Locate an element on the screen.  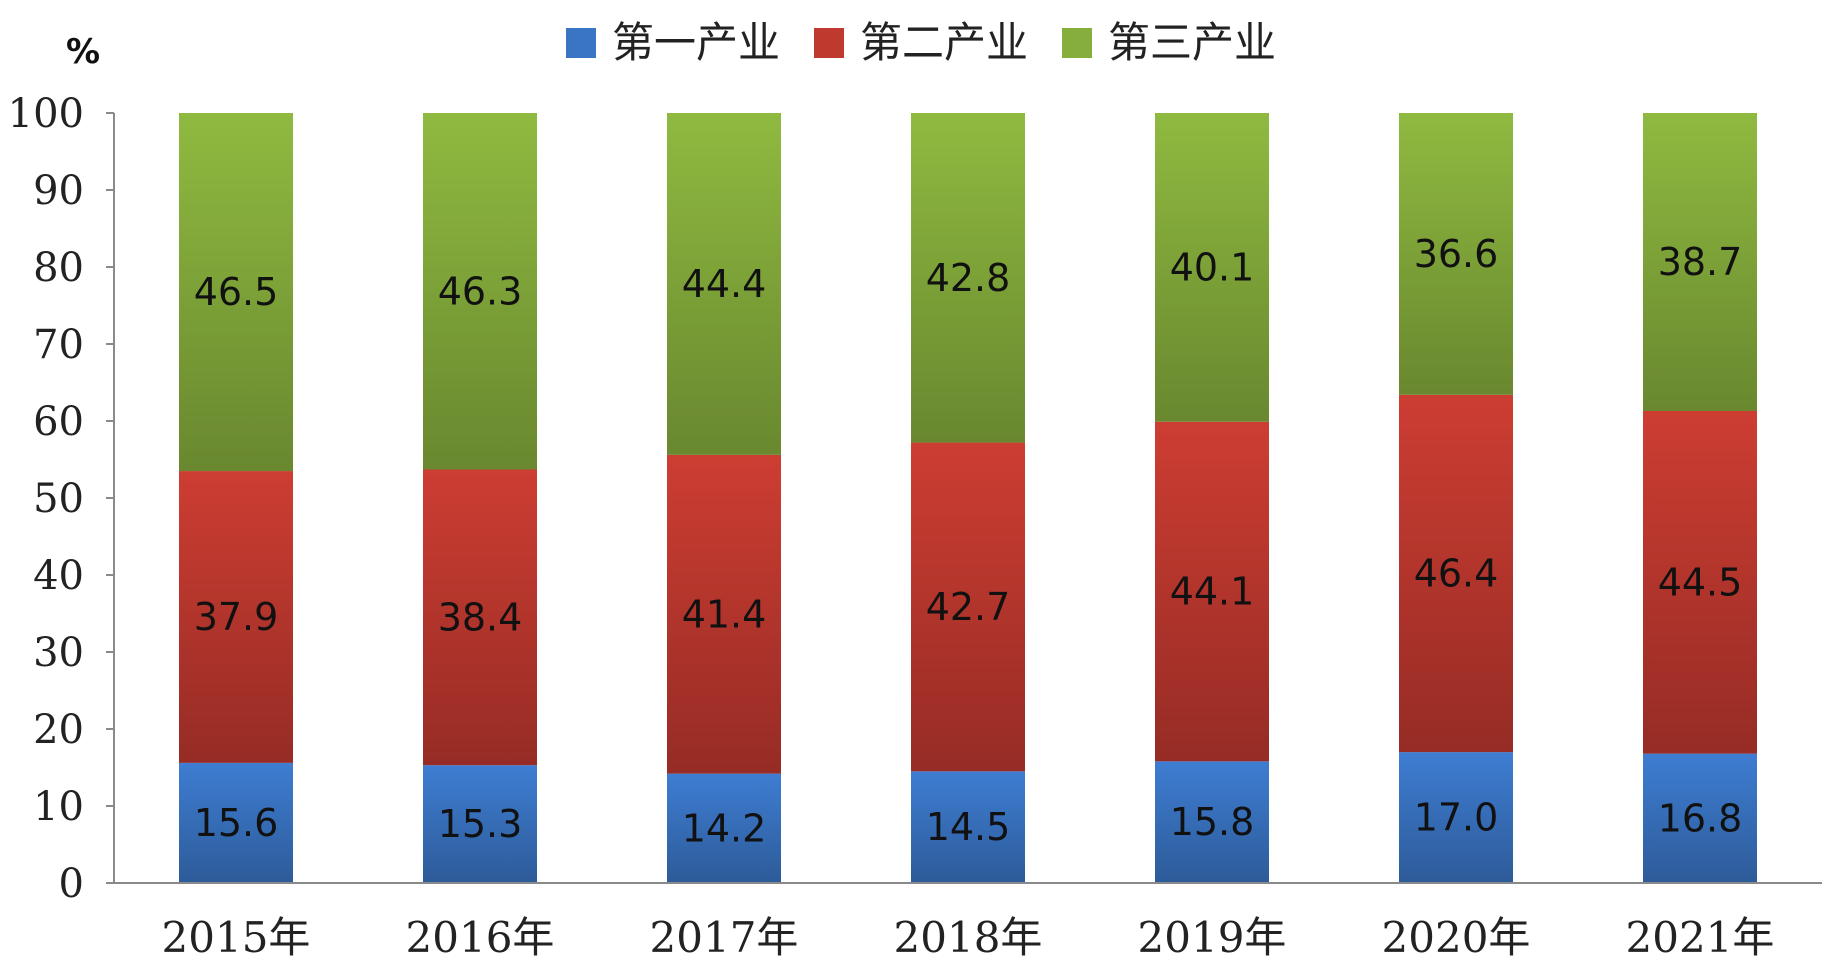
bar-第一产业-2020年 is located at coordinates (1456, 817).